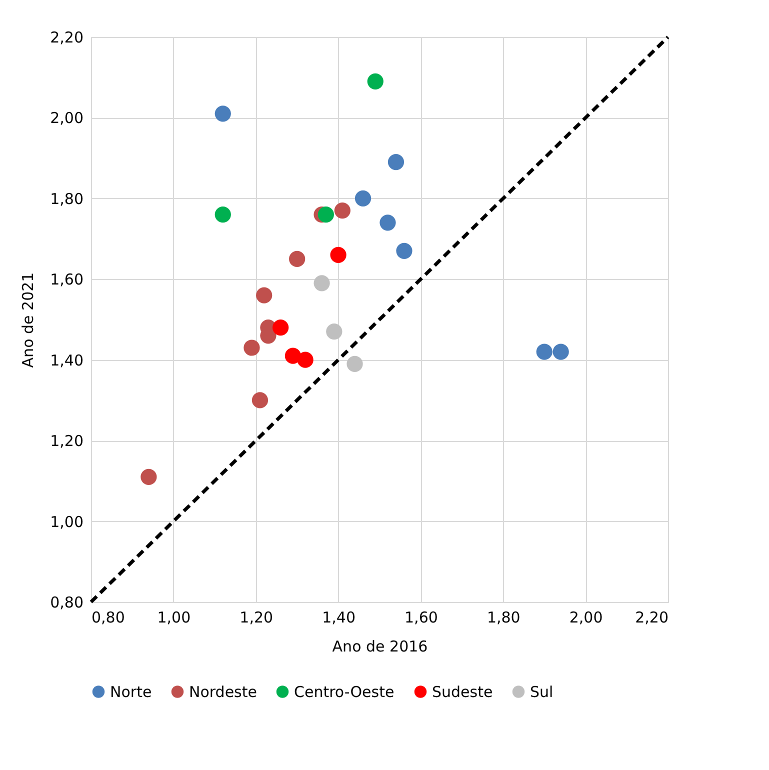 This screenshot has width=769, height=770. I want to click on y-tick-label: 2,20, so click(67, 37).